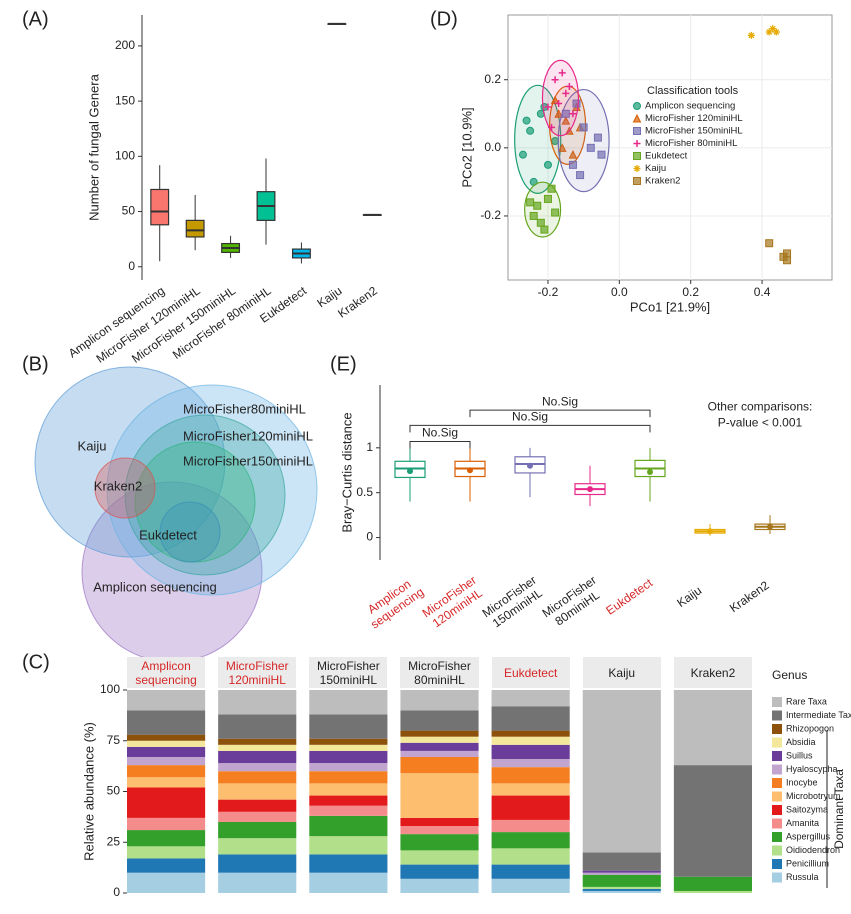 The width and height of the screenshot is (851, 914). What do you see at coordinates (125, 156) in the screenshot?
I see `y-tick-label: 100` at bounding box center [125, 156].